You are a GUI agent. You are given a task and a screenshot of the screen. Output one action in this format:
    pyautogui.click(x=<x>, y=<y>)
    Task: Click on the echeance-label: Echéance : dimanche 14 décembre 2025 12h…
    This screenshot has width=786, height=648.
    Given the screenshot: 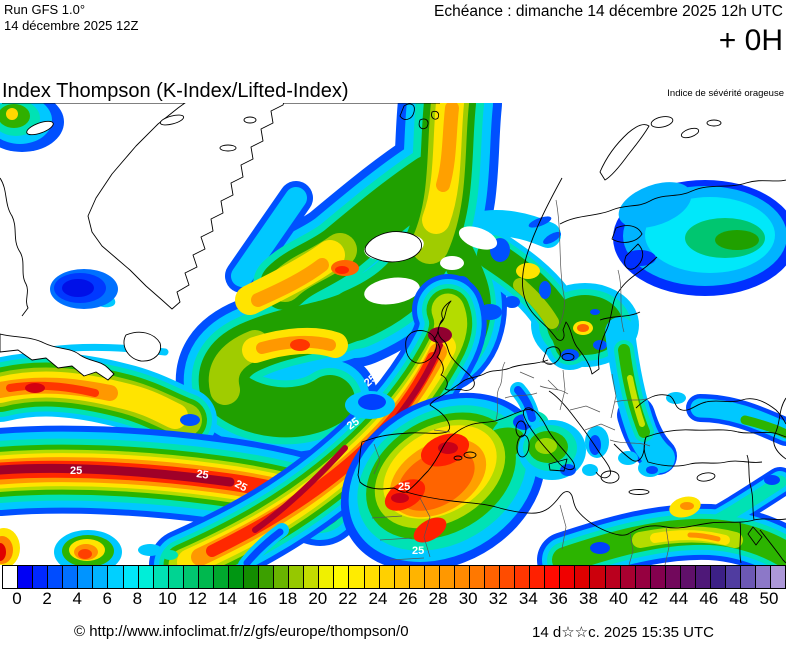 What is the action you would take?
    pyautogui.click(x=608, y=11)
    